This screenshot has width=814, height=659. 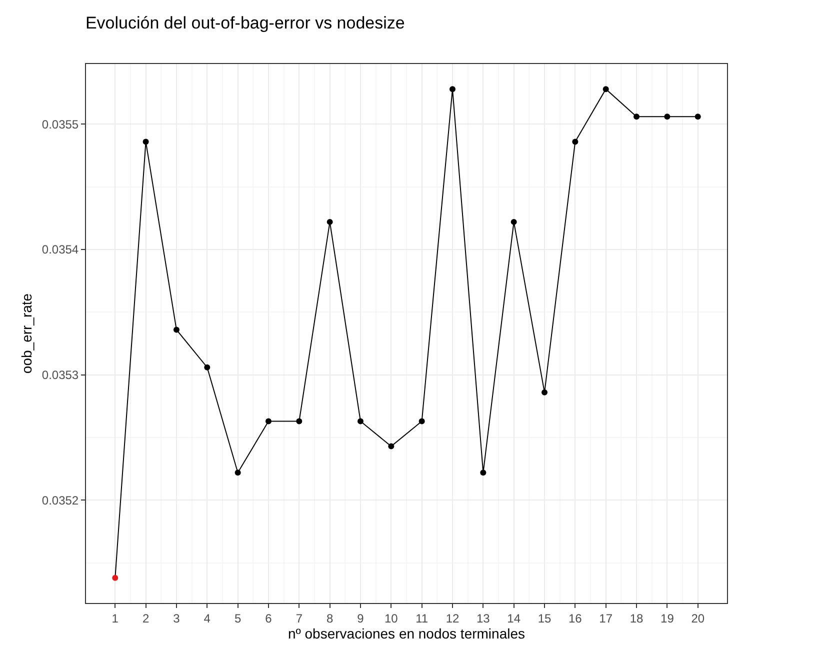 I want to click on chart-title: Evolución del out-of-bag-error vs nodesize, so click(x=245, y=22).